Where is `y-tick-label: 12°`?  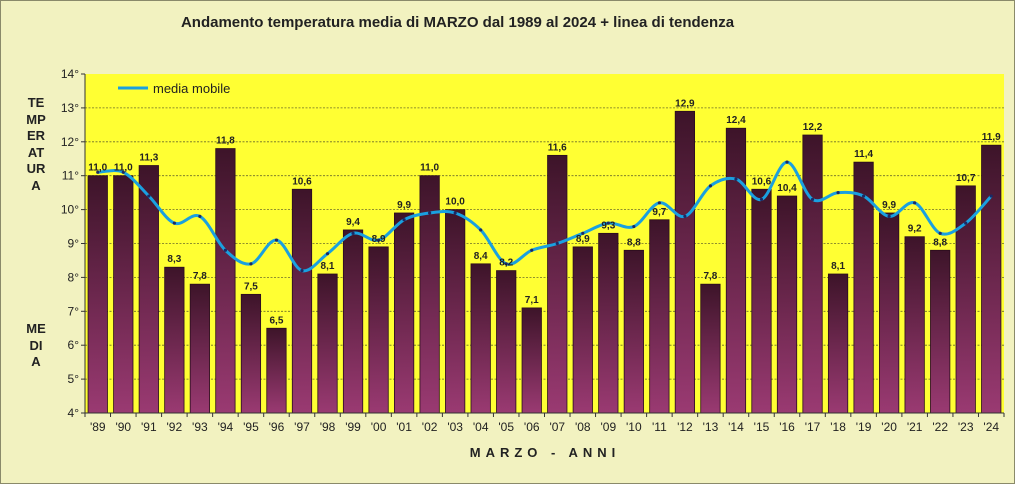
y-tick-label: 12° is located at coordinates (70, 142).